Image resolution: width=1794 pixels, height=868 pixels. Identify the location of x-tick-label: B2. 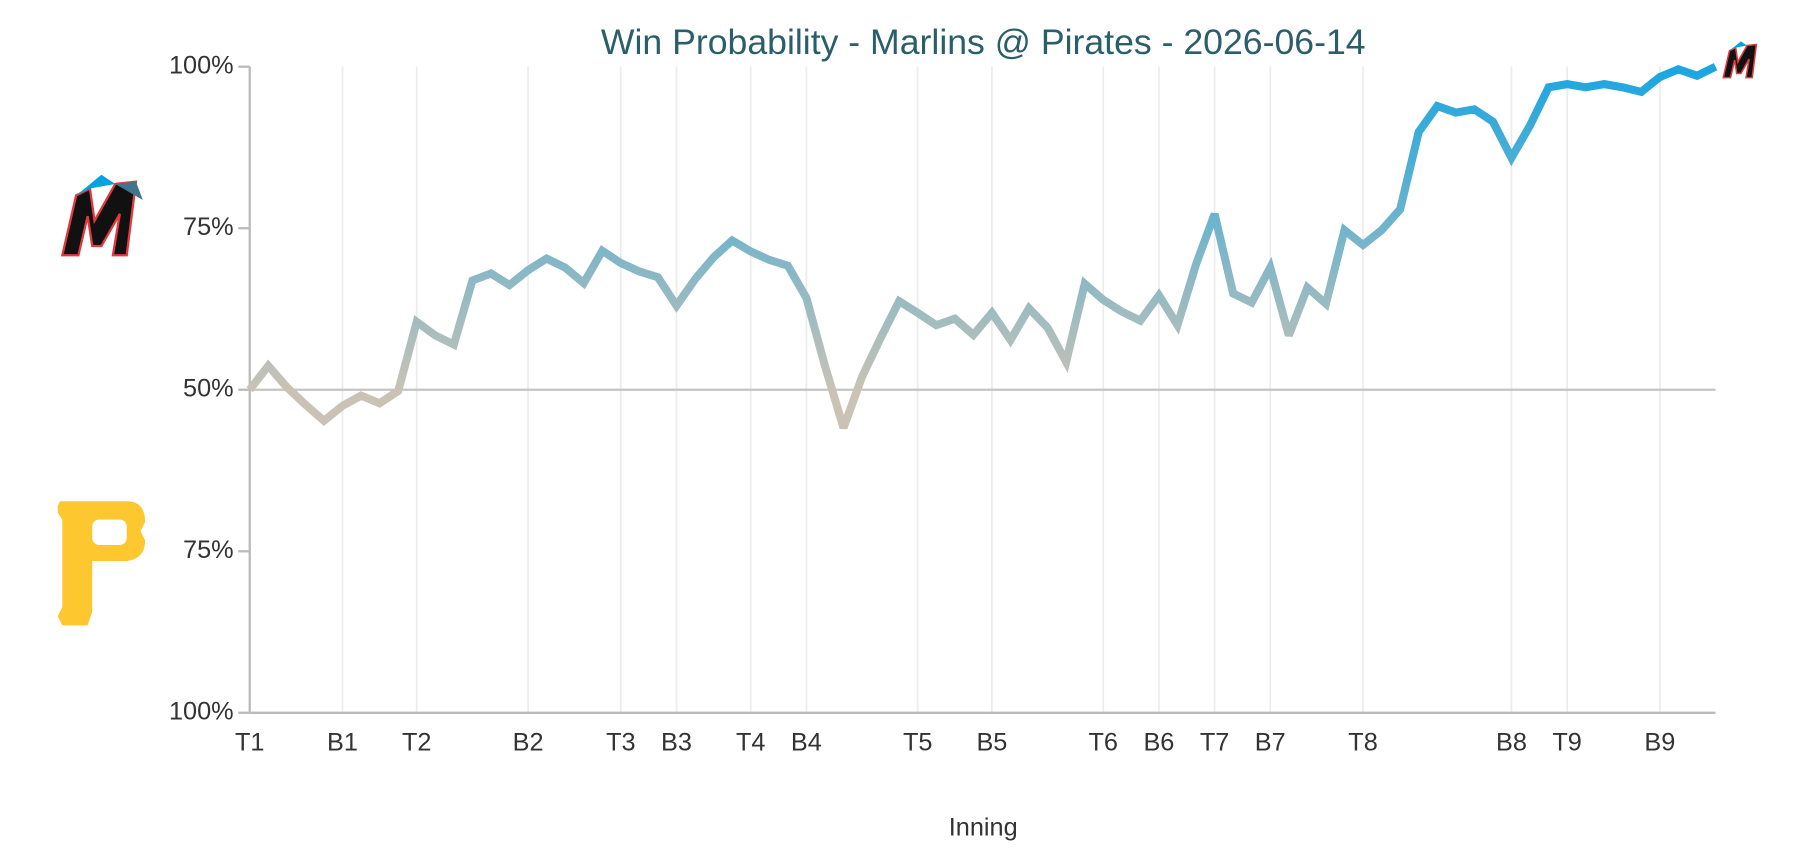
(528, 743).